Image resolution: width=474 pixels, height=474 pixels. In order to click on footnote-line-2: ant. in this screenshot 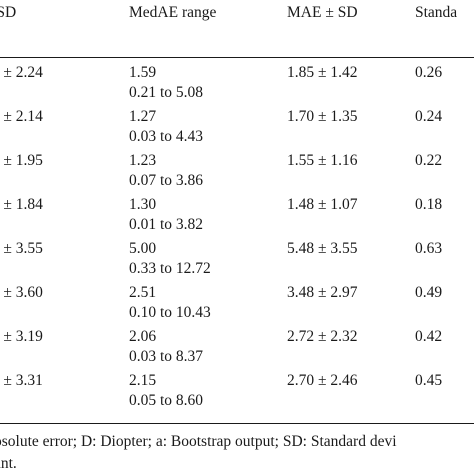, I will do `click(8, 463)`.